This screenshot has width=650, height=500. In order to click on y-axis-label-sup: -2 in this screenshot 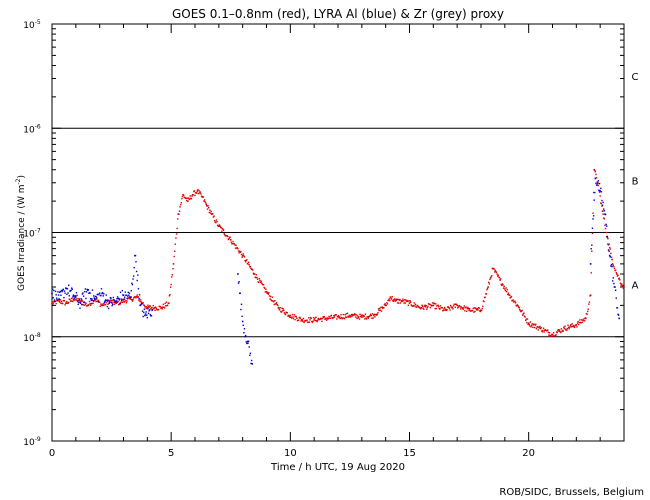, I will do `click(18, 181)`.